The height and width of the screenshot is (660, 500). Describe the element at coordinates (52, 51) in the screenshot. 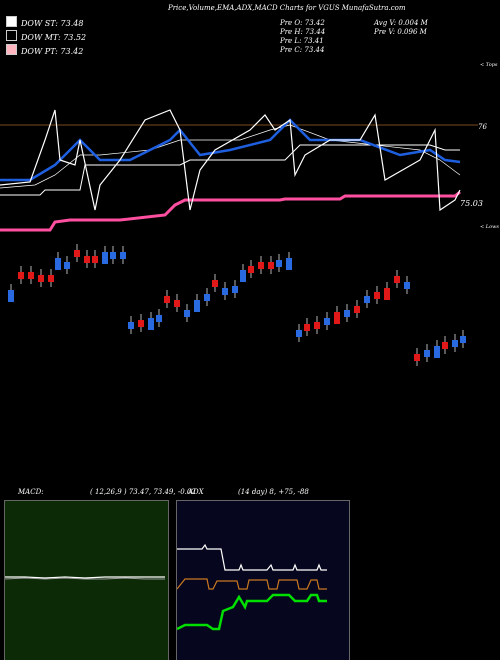

I see `legend-label-pt: DOW PT: 73.42` at that location.